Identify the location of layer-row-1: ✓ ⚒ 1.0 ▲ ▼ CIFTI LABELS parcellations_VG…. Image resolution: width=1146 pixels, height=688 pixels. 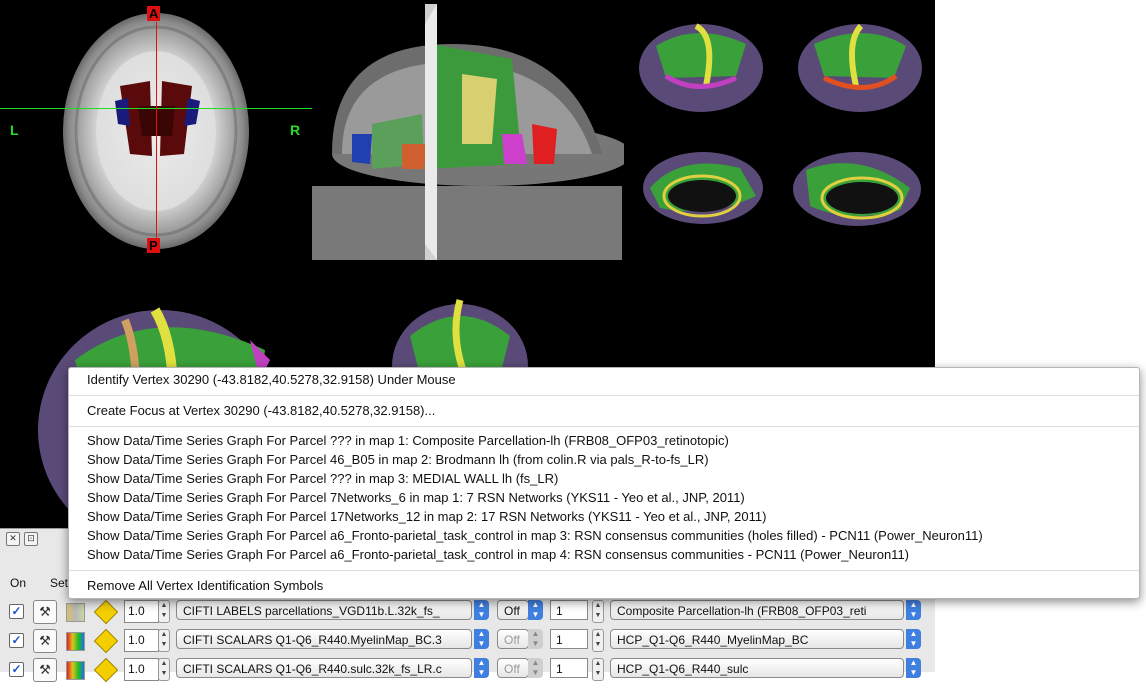
(467, 614).